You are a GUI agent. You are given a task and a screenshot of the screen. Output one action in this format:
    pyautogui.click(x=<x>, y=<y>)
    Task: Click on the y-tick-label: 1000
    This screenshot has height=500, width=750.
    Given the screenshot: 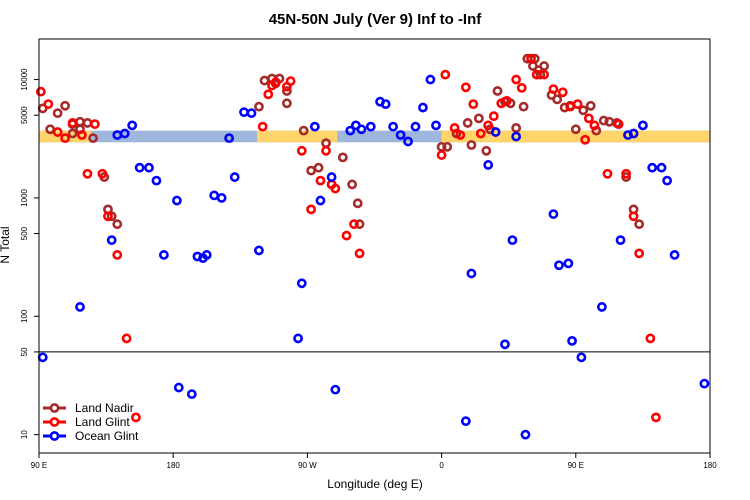 What is the action you would take?
    pyautogui.click(x=24, y=197)
    